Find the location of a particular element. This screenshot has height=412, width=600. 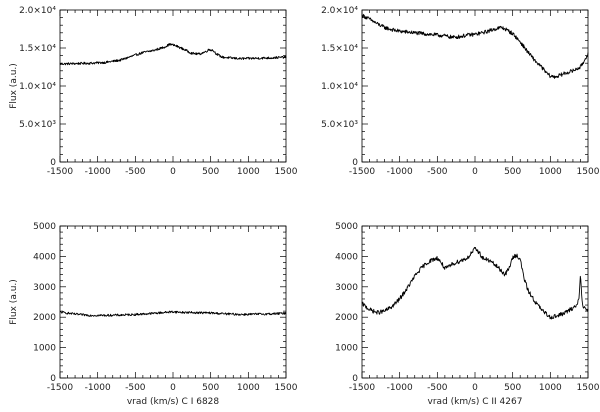

x-axis-label: vrad (km/s) C I 6828 is located at coordinates (173, 402).